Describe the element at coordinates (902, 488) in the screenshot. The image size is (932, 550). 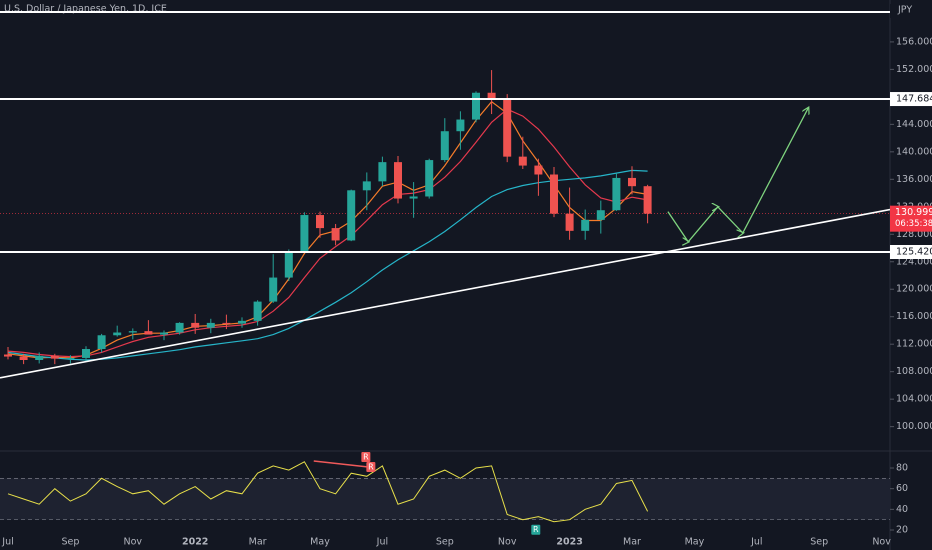
I see `rsi-tick-label: 60` at that location.